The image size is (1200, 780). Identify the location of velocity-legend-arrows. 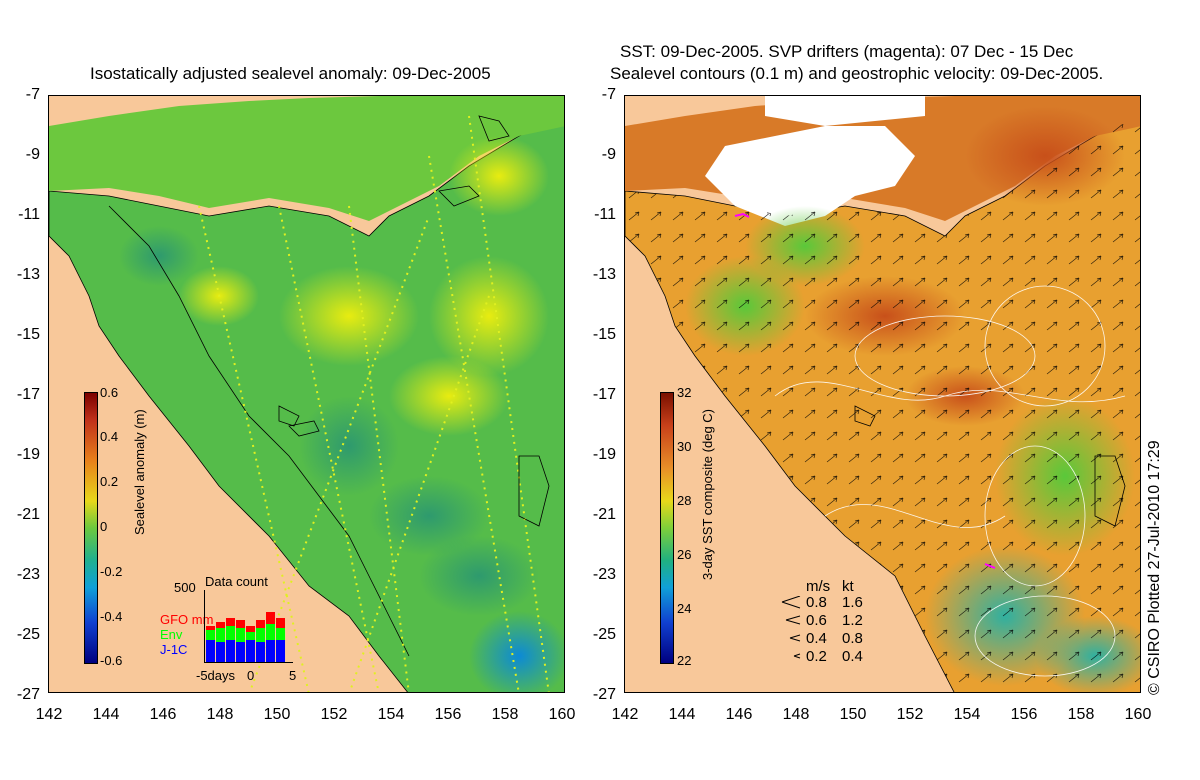
(791, 627).